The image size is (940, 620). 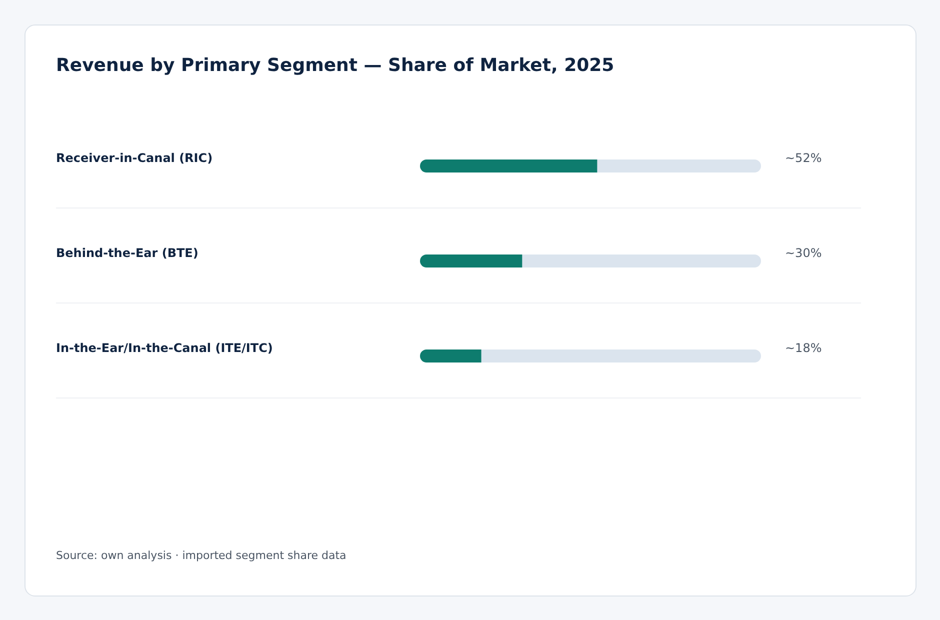 What do you see at coordinates (127, 253) in the screenshot?
I see `y-tick-label: Behind-the-Ear (BTE)` at bounding box center [127, 253].